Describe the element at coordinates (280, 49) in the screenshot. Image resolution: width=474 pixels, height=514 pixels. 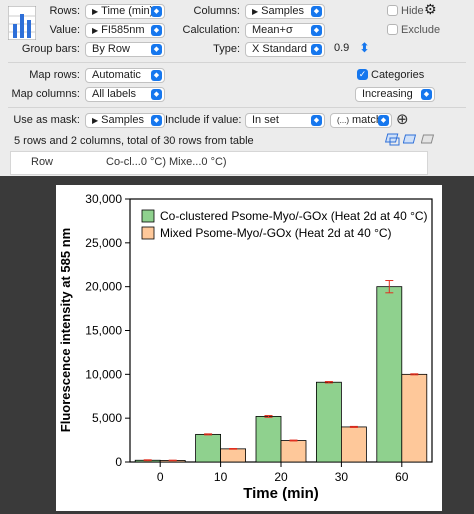
I see `type-value: X Standard` at that location.